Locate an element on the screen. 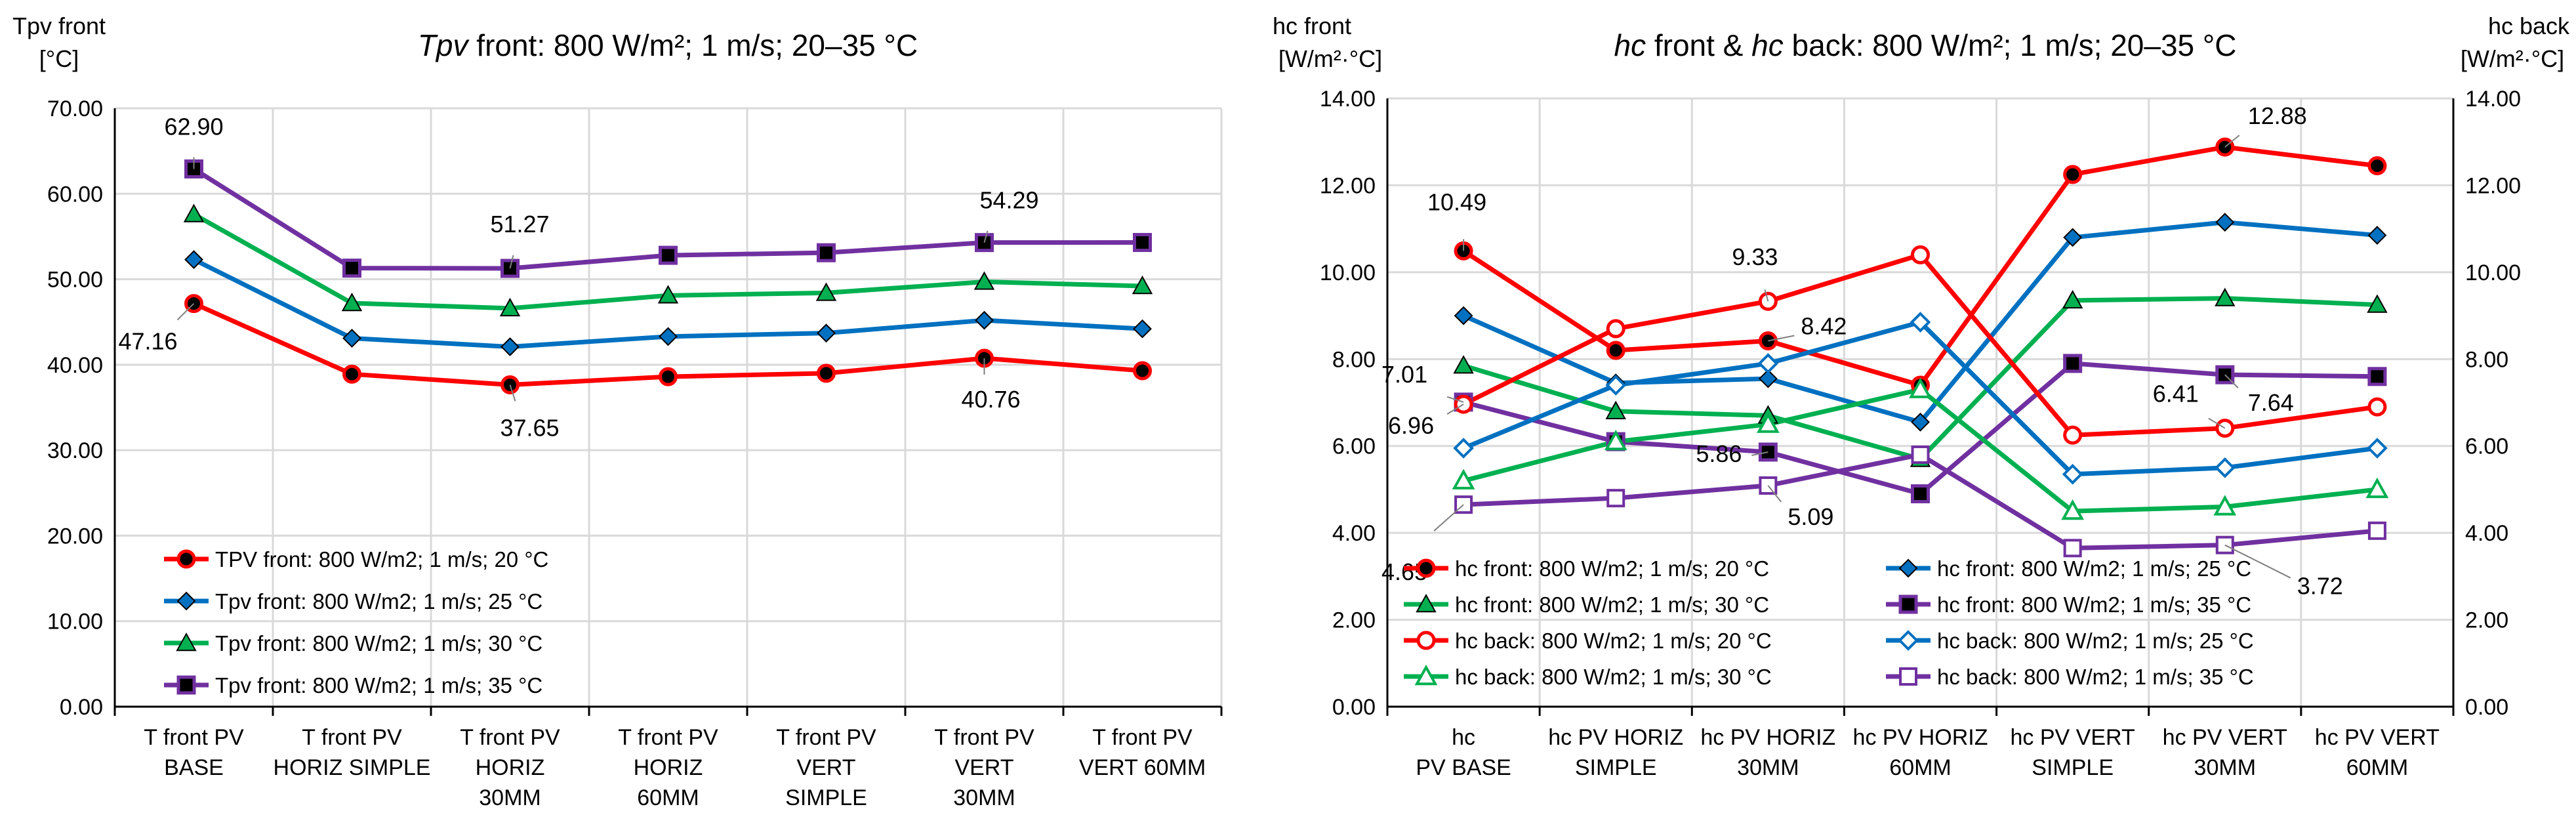 The image size is (2576, 832). y-tick-label: 60.00 is located at coordinates (75, 194).